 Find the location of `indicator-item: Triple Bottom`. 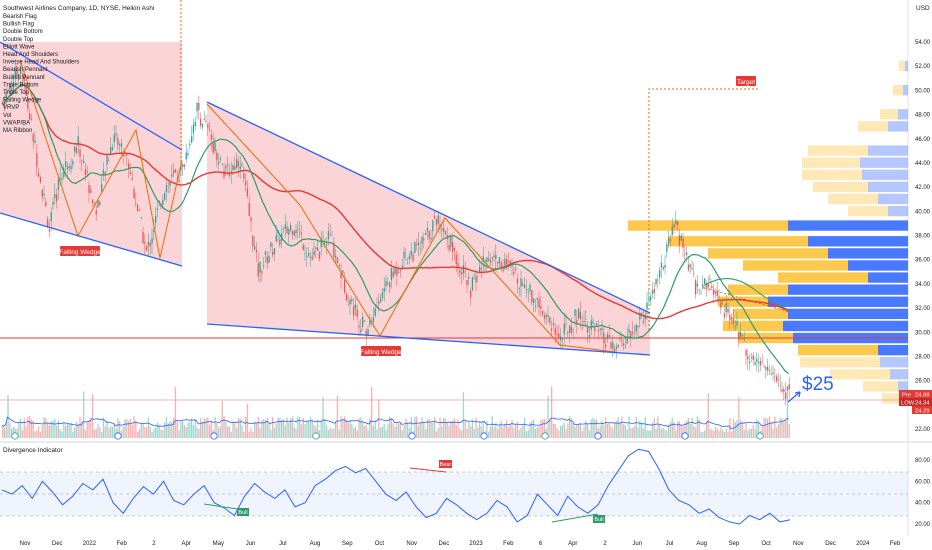

indicator-item: Triple Bottom is located at coordinates (20, 85).